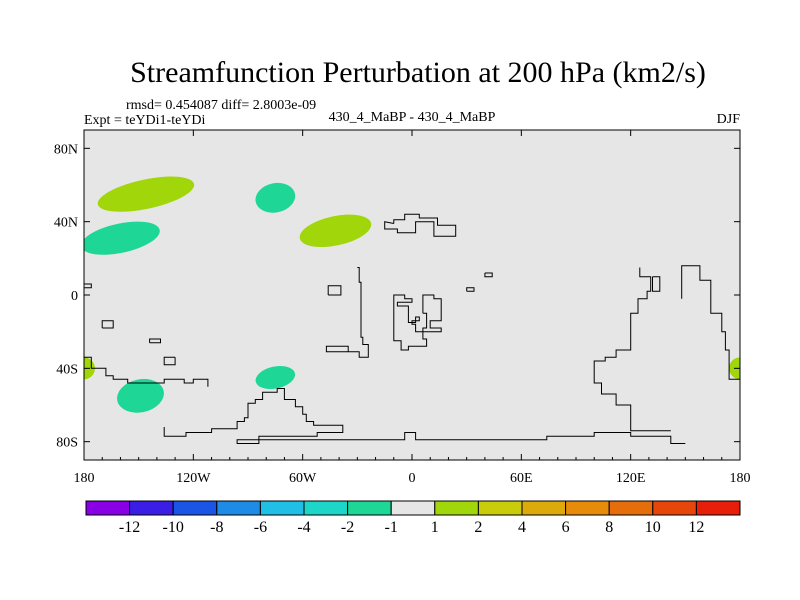 The image size is (800, 600). What do you see at coordinates (173, 527) in the screenshot?
I see `colorbar-label: -10` at bounding box center [173, 527].